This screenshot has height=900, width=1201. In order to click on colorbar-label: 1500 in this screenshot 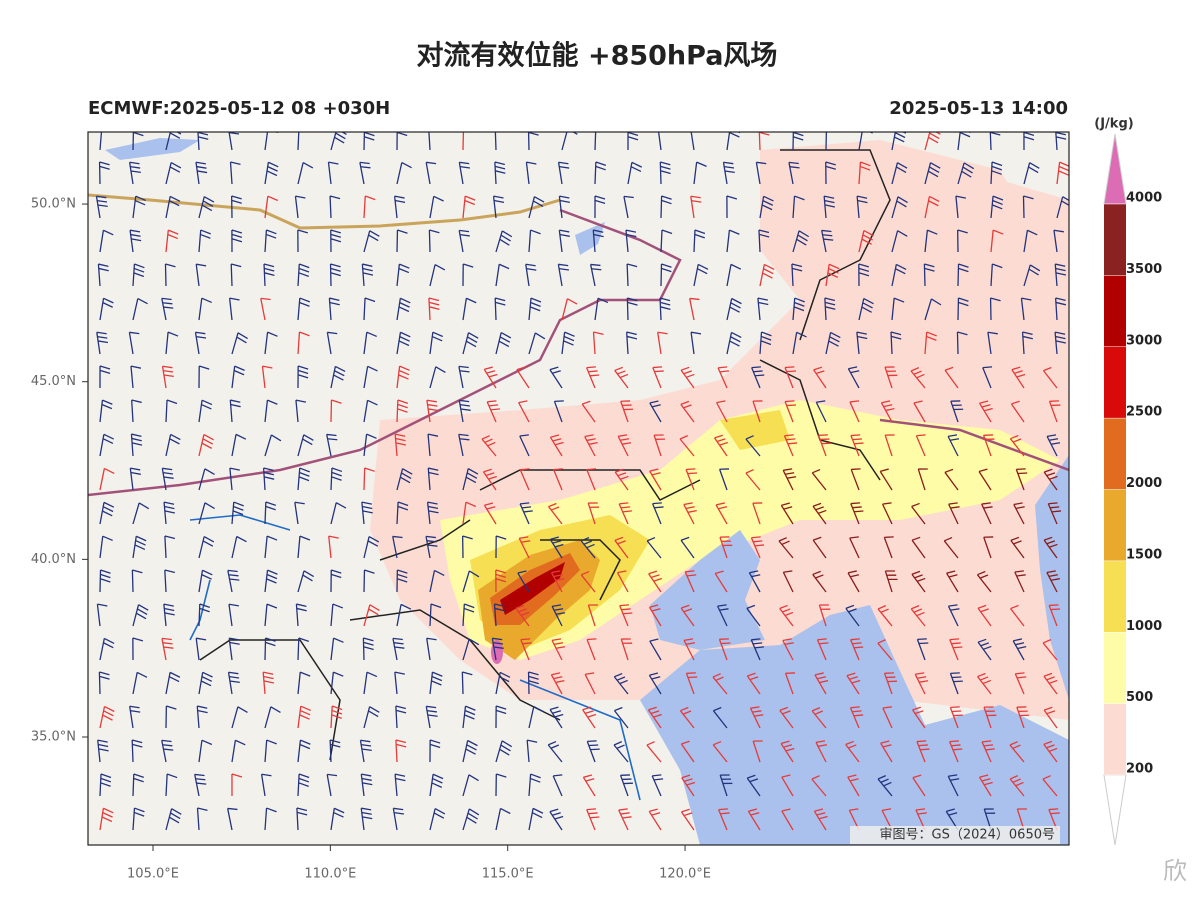, I will do `click(1144, 554)`.